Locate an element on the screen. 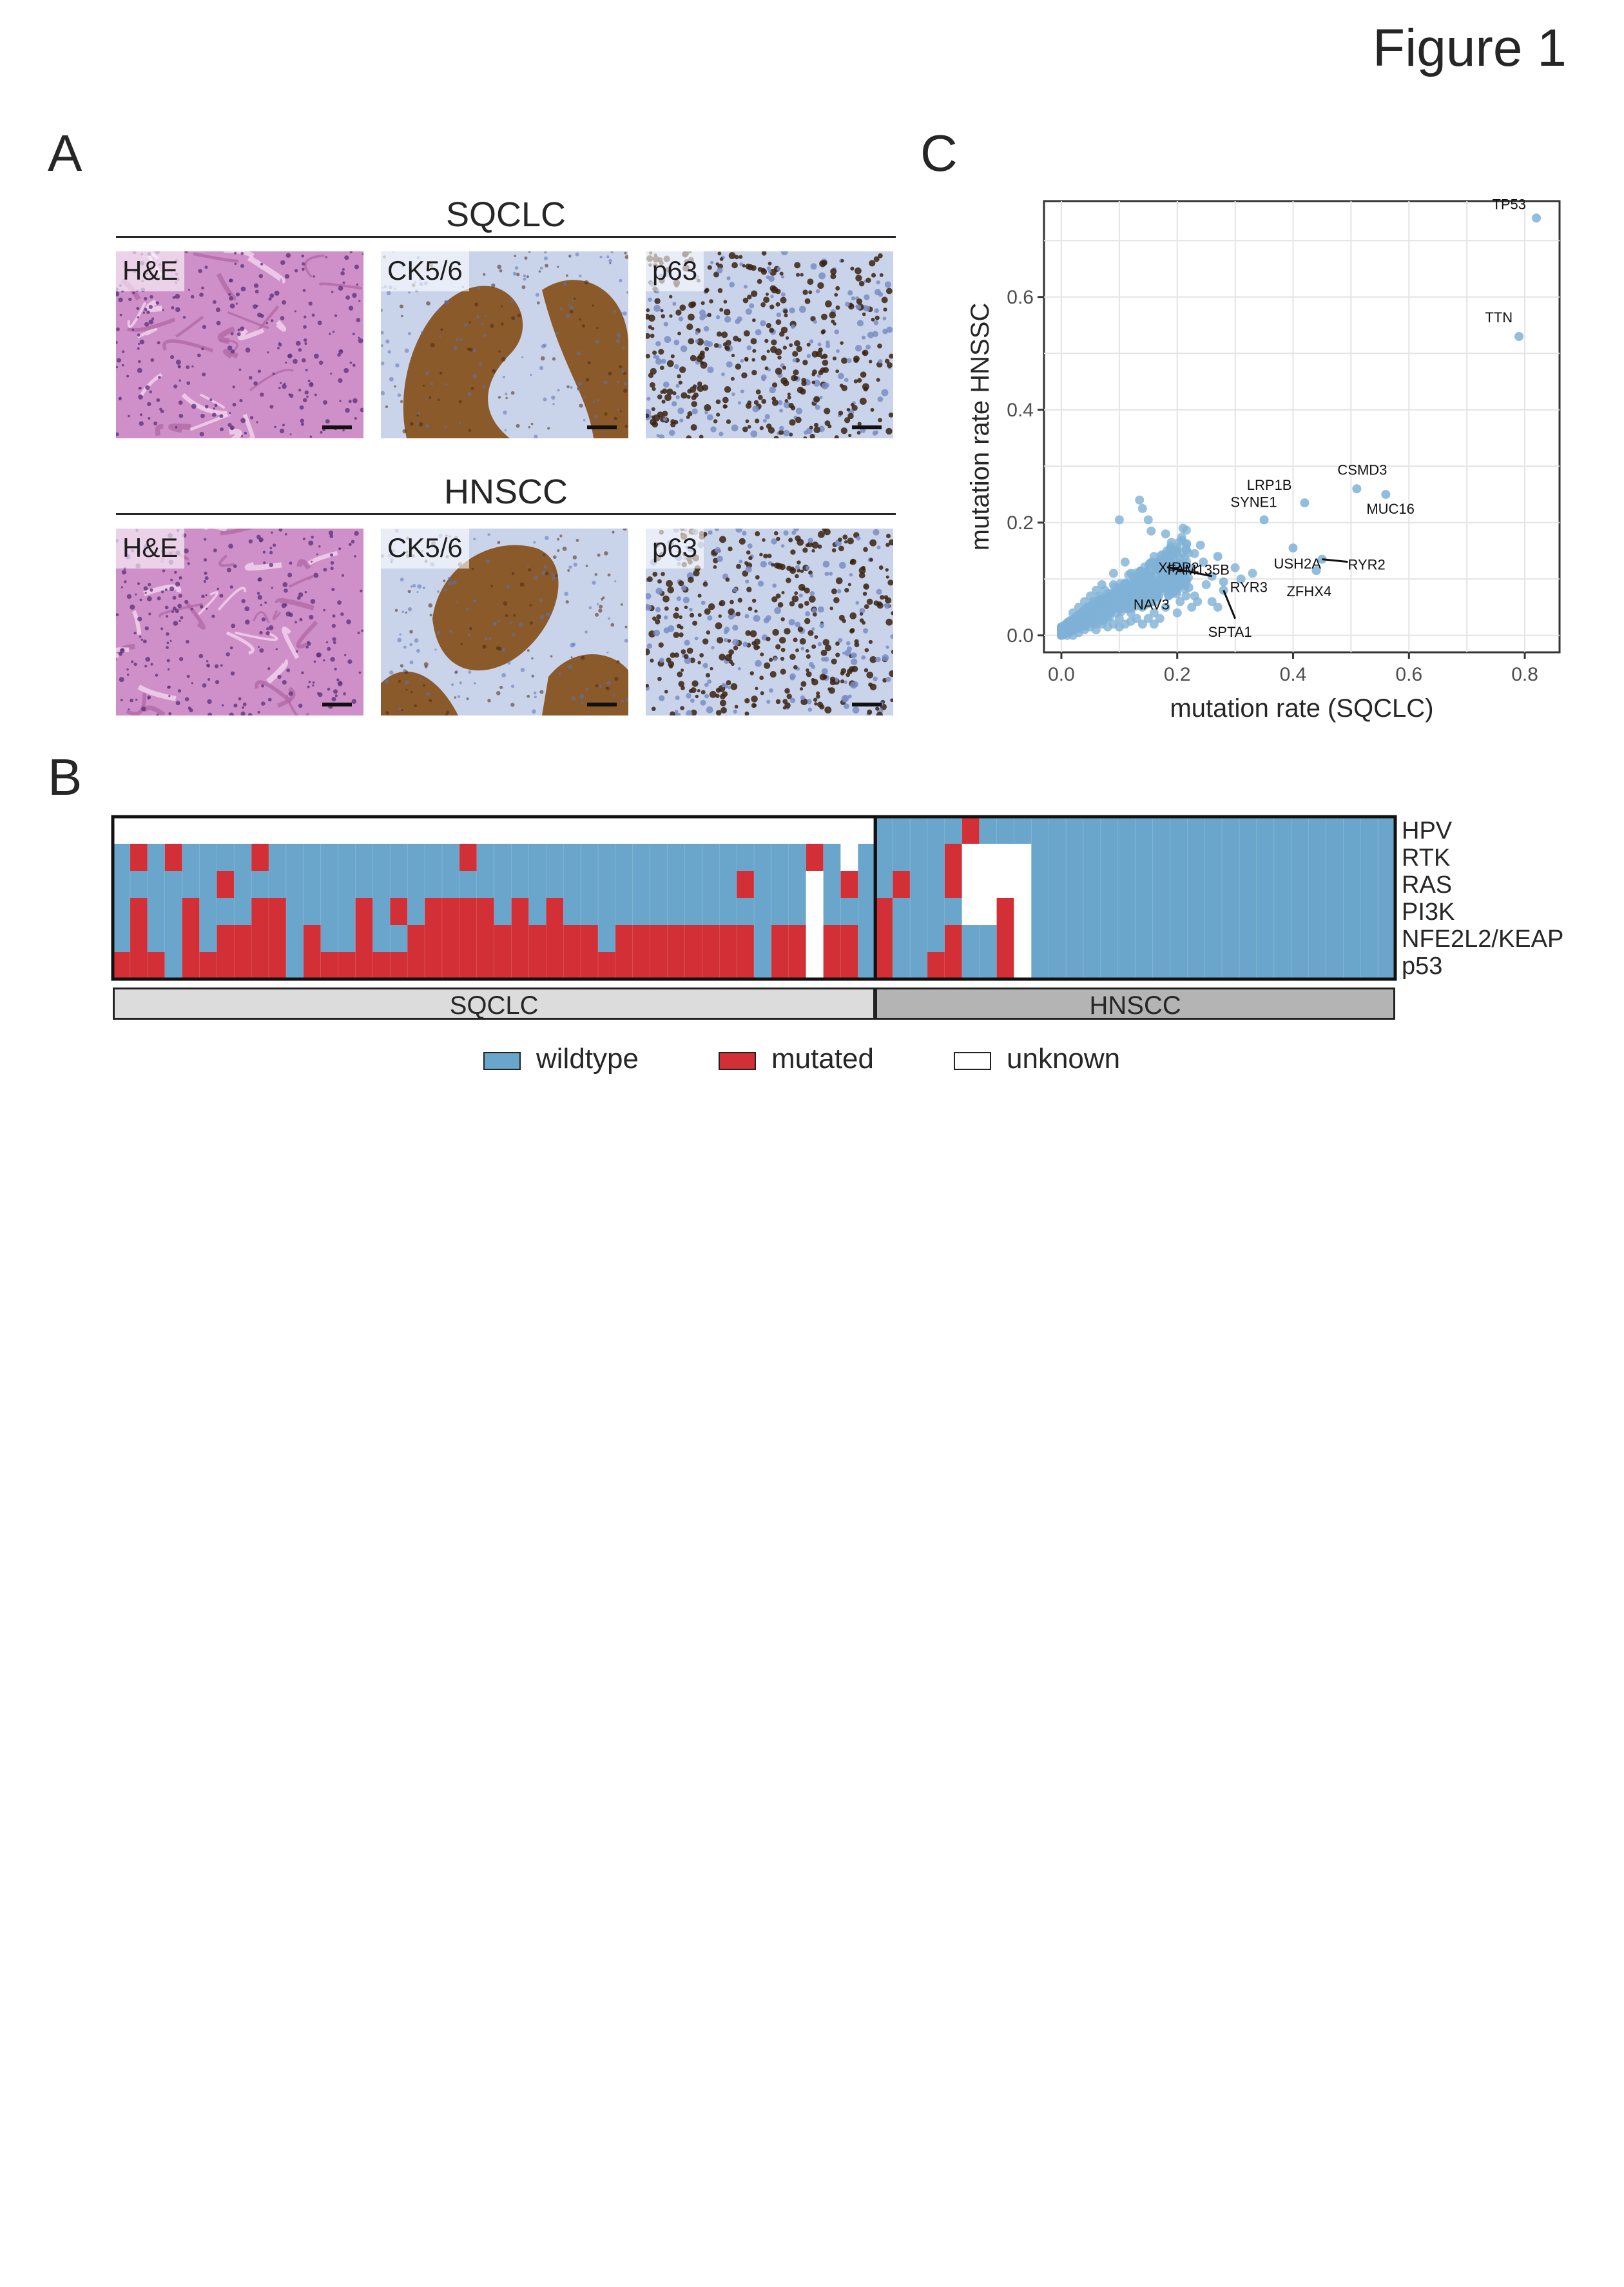  leader-line is located at coordinates (1335, 560).